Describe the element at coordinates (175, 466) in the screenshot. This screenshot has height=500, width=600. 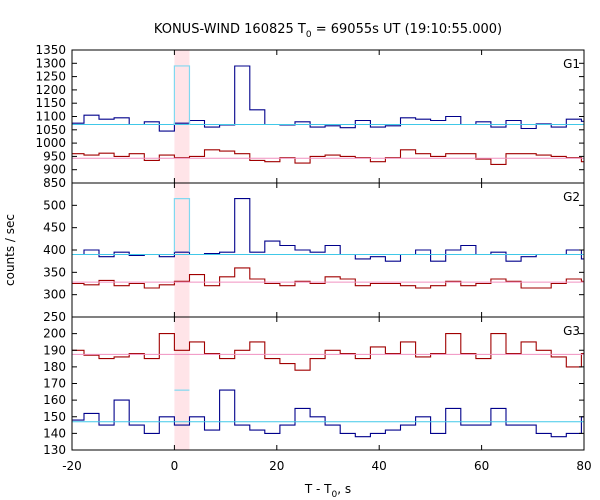
I see `x-tick-label: 0` at that location.